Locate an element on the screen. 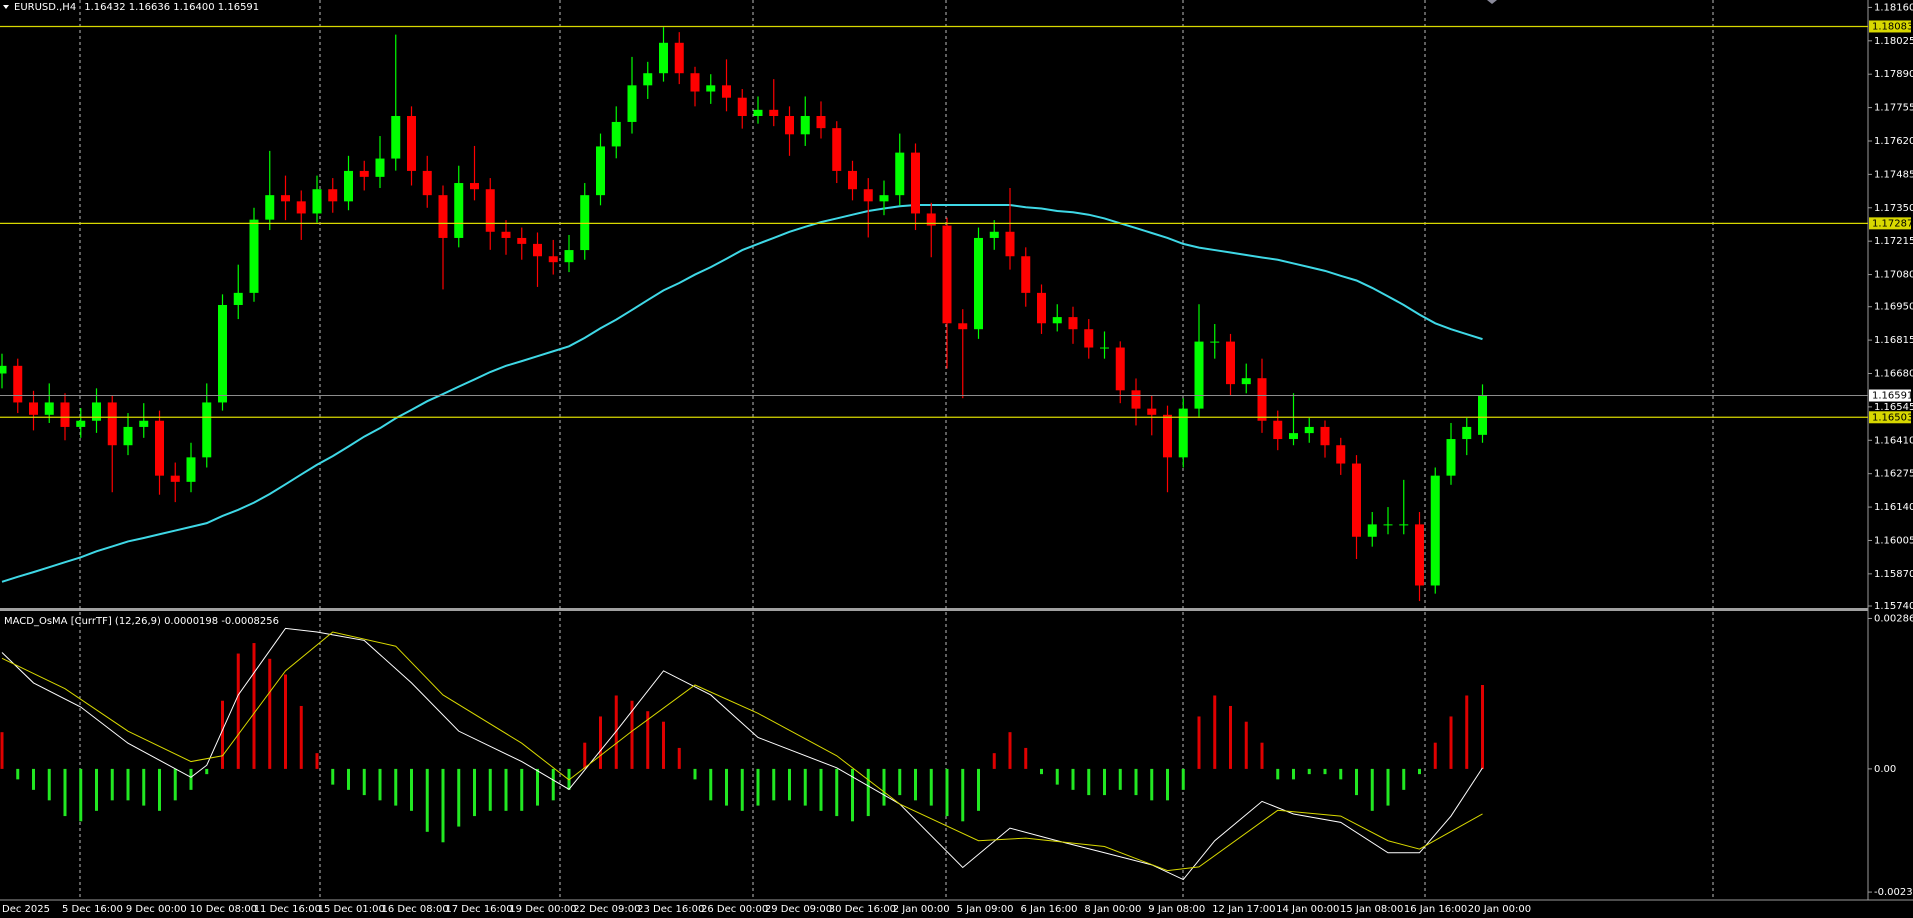 Image resolution: width=1913 pixels, height=918 pixels. time-label: 14 Jan 00:00 is located at coordinates (1307, 909).